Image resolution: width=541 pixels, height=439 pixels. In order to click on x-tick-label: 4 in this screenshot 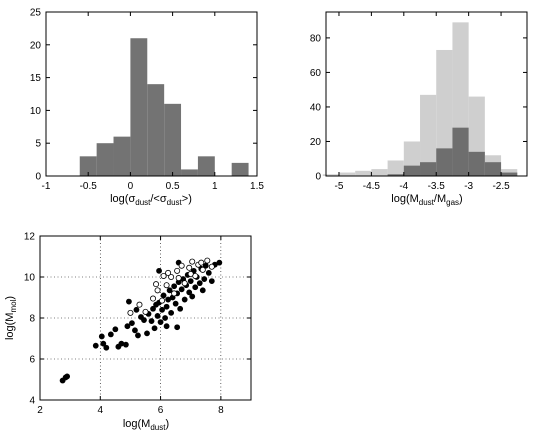, I will do `click(101, 410)`.